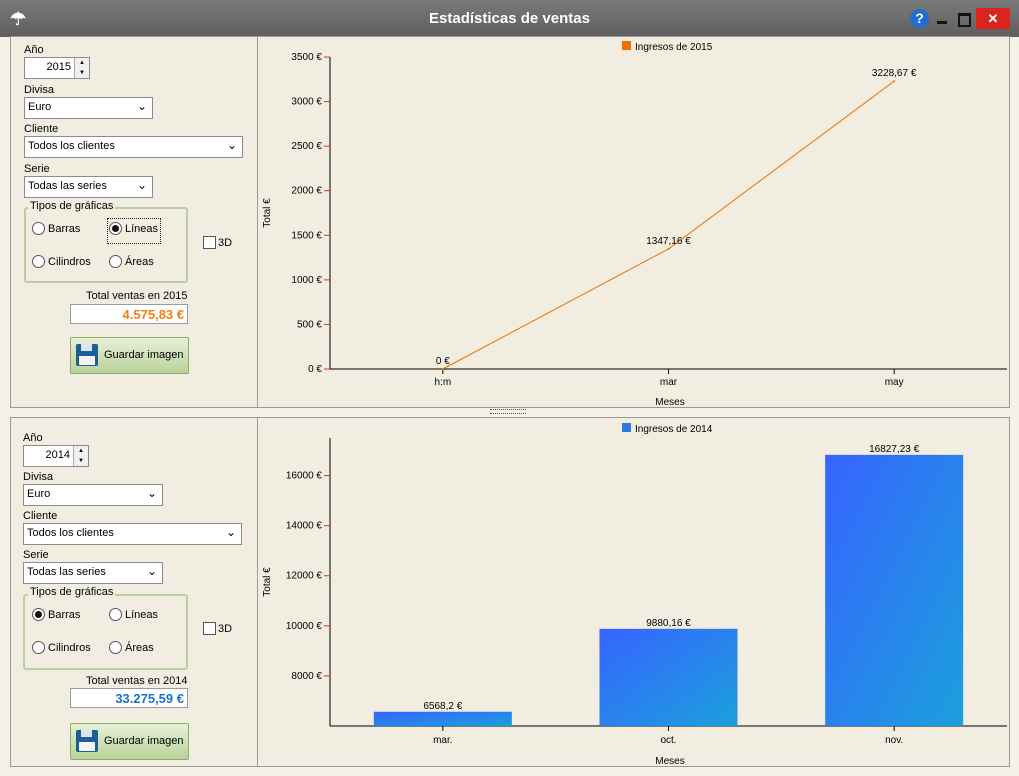  I want to click on year-value: 2014, so click(57, 455).